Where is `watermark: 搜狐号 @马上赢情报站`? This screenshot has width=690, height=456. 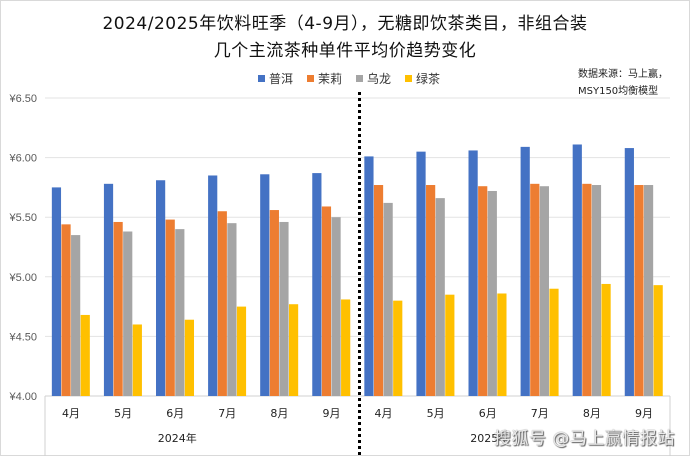
watermark: 搜狐号 @马上赢情报站 is located at coordinates (584, 439).